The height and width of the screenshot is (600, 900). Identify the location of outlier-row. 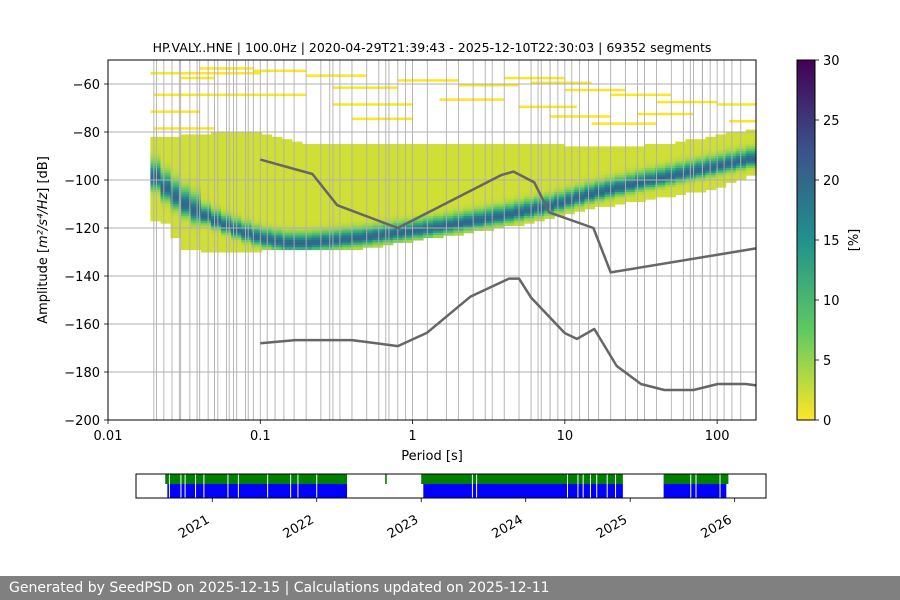
(742, 121).